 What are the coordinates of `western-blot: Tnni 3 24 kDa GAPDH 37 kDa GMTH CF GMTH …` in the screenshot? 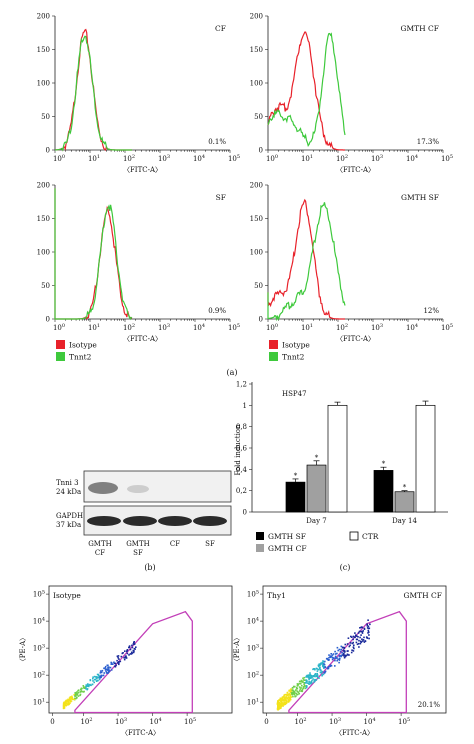 It's located at (144, 513).